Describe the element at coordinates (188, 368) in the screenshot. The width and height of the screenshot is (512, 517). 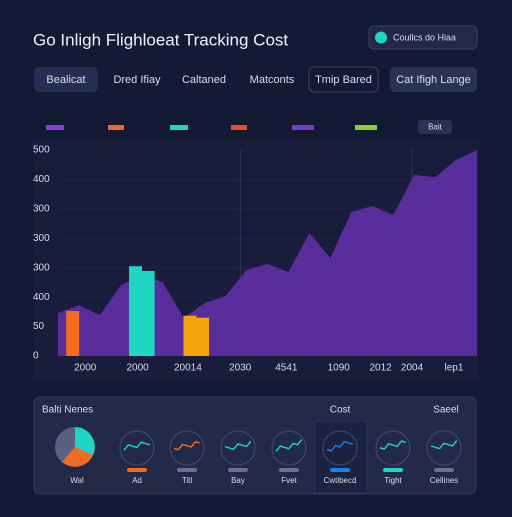
I see `x-tick-label: 20014` at that location.